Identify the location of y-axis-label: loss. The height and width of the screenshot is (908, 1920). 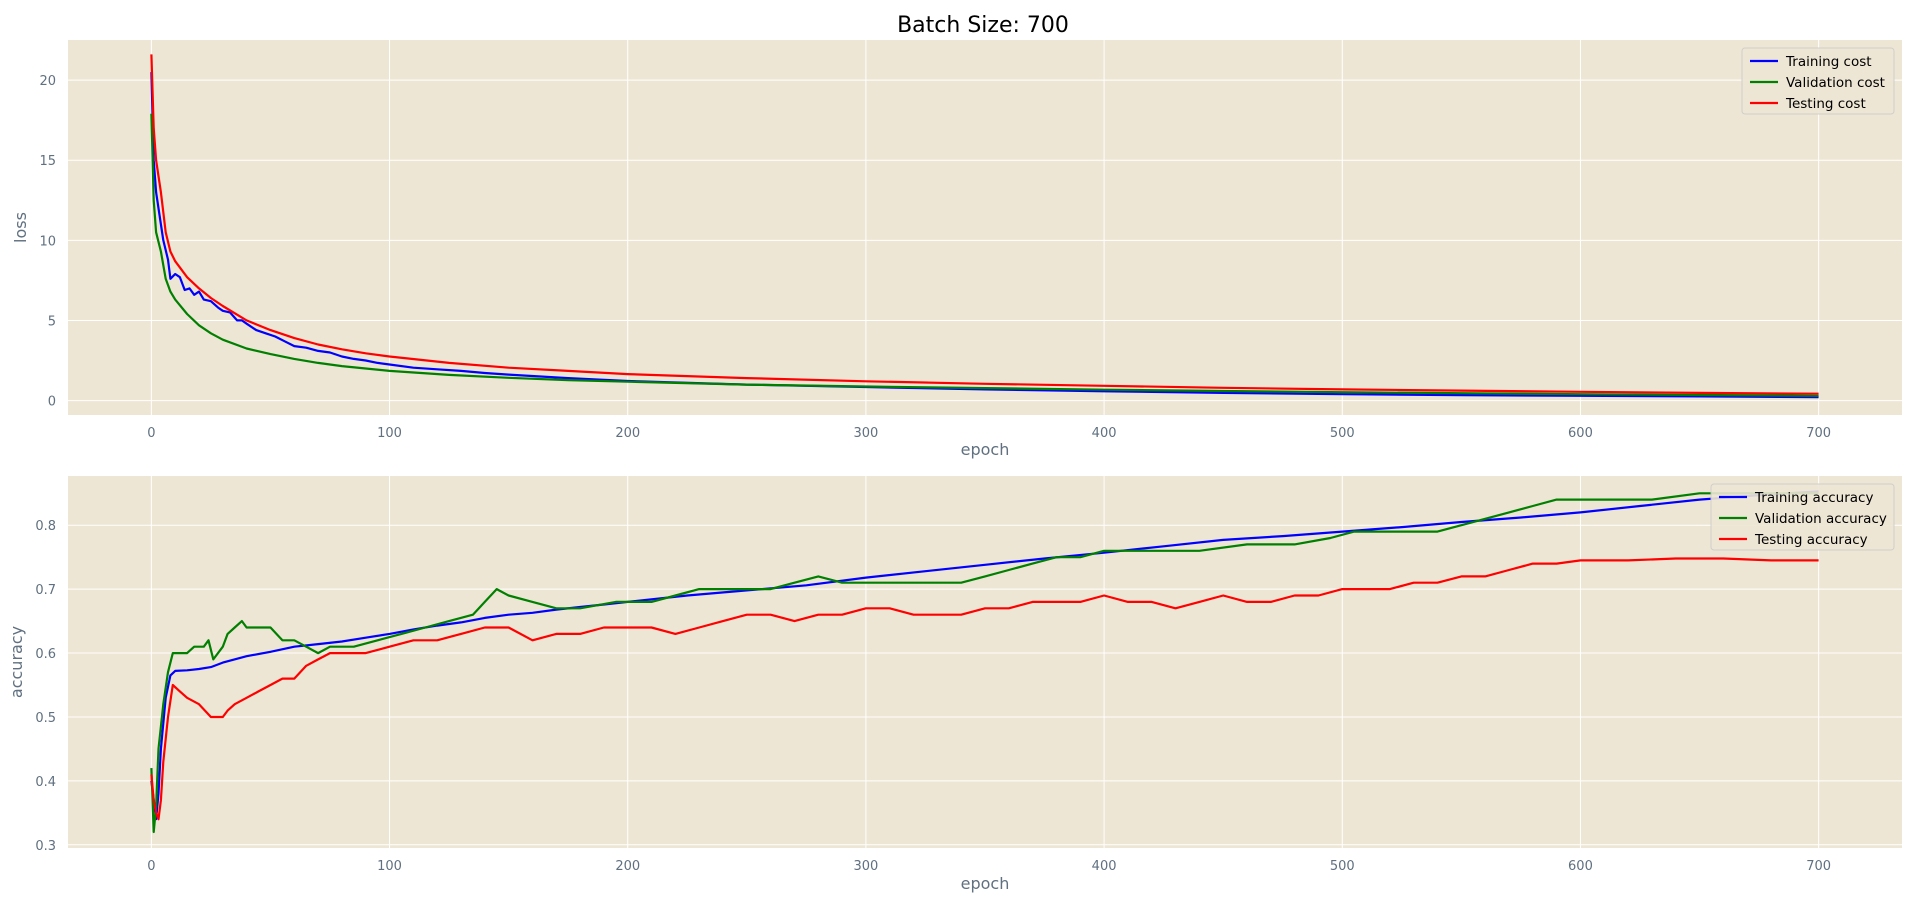
(20, 227).